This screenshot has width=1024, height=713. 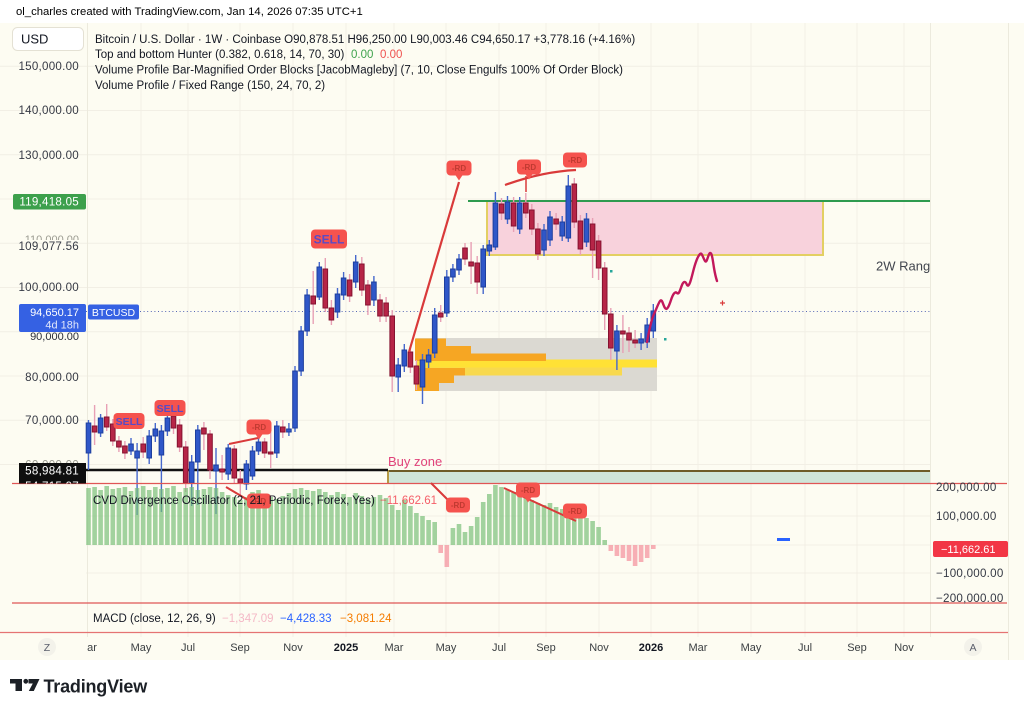 What do you see at coordinates (970, 573) in the screenshot?
I see `svg-text: −100,000.00` at bounding box center [970, 573].